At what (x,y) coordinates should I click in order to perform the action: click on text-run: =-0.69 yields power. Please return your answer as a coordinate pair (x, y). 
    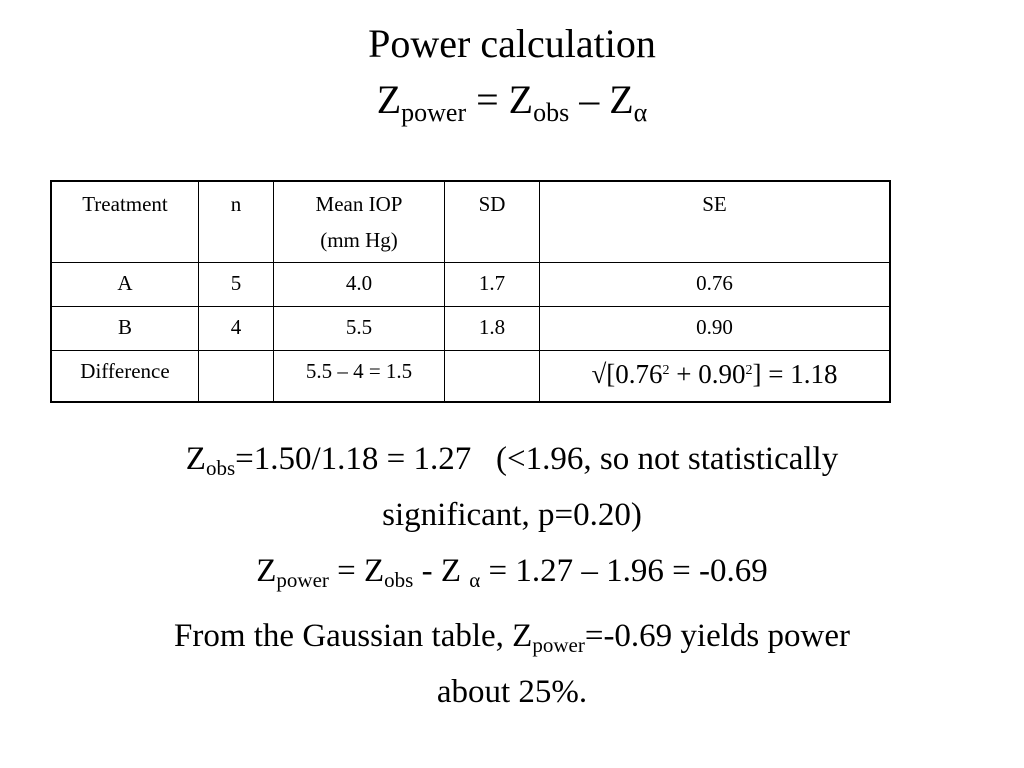
    Looking at the image, I should click on (717, 636).